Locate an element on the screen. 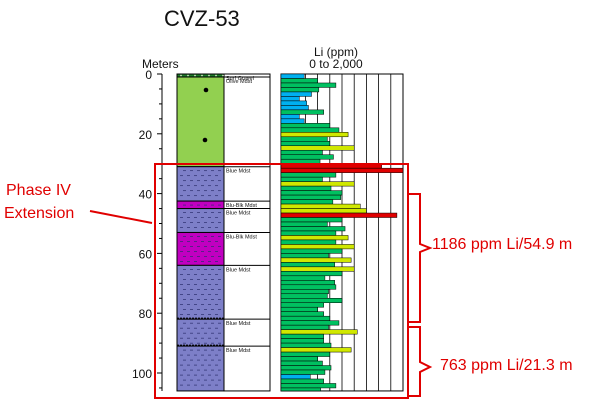  depth-tick-label: 0 is located at coordinates (148, 75).